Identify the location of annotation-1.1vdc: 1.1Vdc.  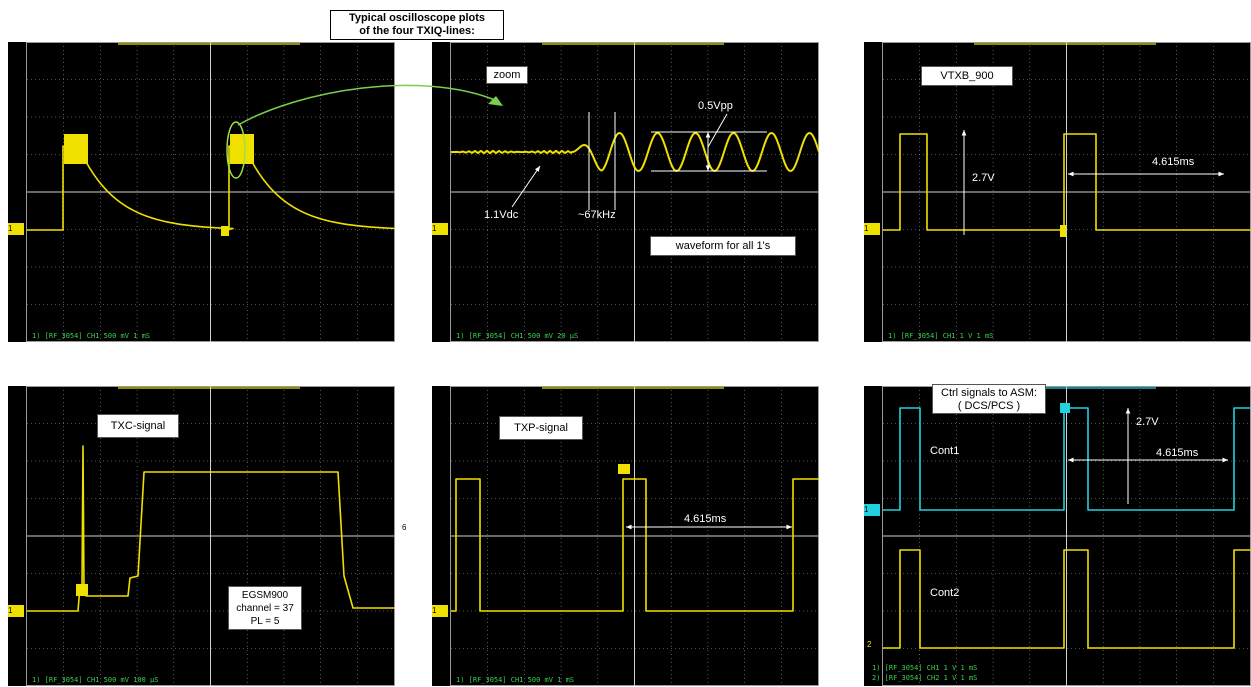
(501, 215).